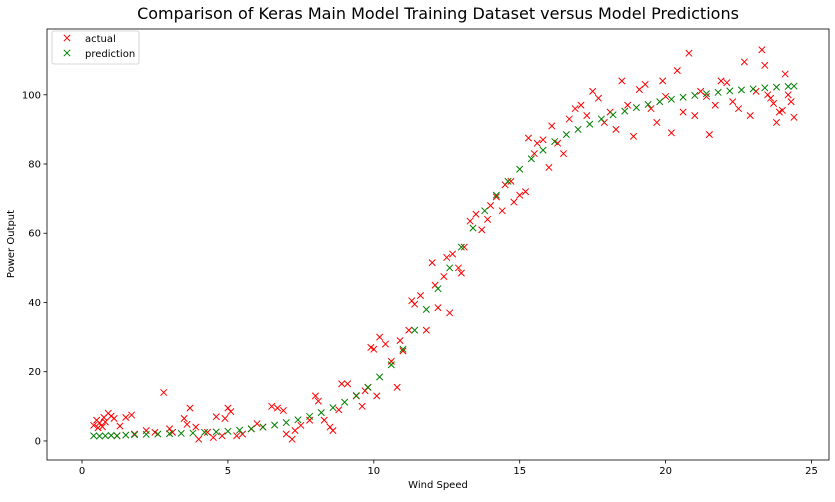  What do you see at coordinates (34, 165) in the screenshot?
I see `y-tick-label: 80` at bounding box center [34, 165].